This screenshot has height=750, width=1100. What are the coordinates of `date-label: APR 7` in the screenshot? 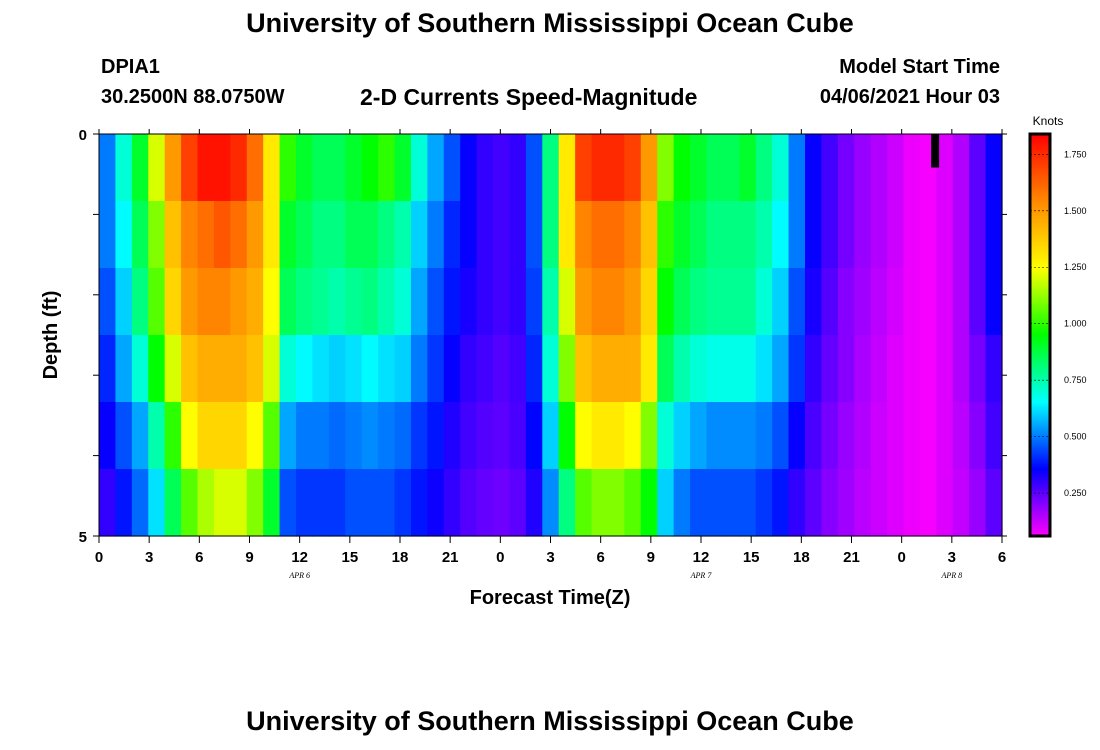 It's located at (701, 575).